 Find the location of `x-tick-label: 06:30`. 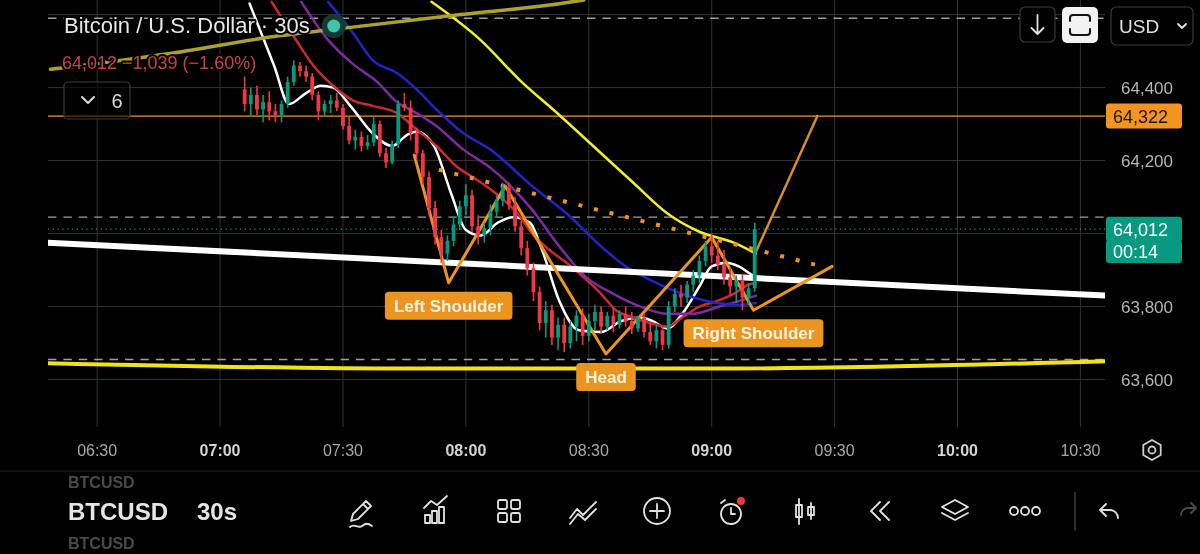

x-tick-label: 06:30 is located at coordinates (97, 450).